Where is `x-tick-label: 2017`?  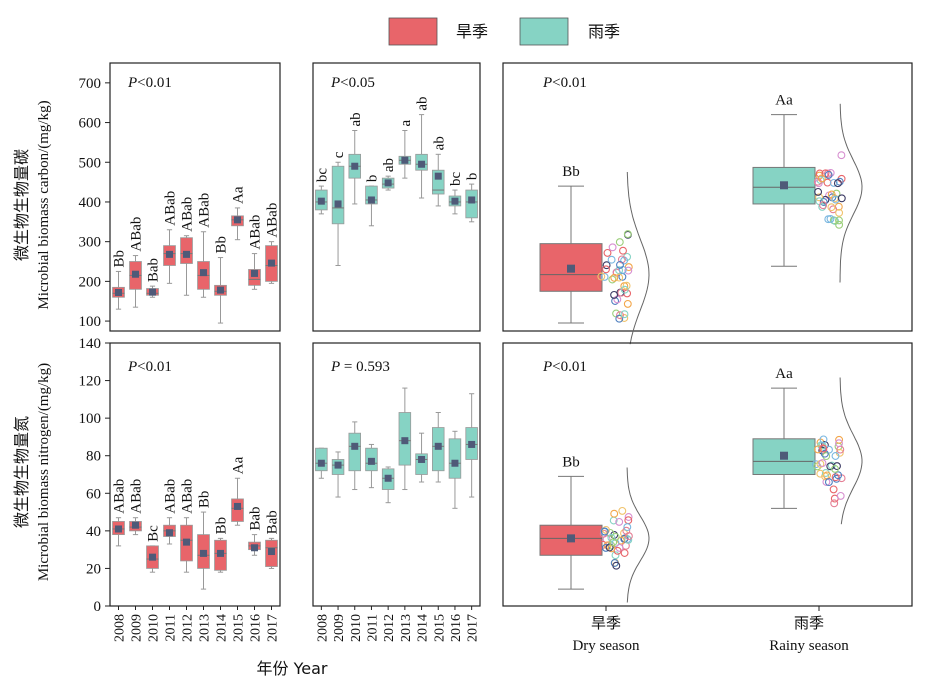
x-tick-label: 2017 is located at coordinates (473, 628).